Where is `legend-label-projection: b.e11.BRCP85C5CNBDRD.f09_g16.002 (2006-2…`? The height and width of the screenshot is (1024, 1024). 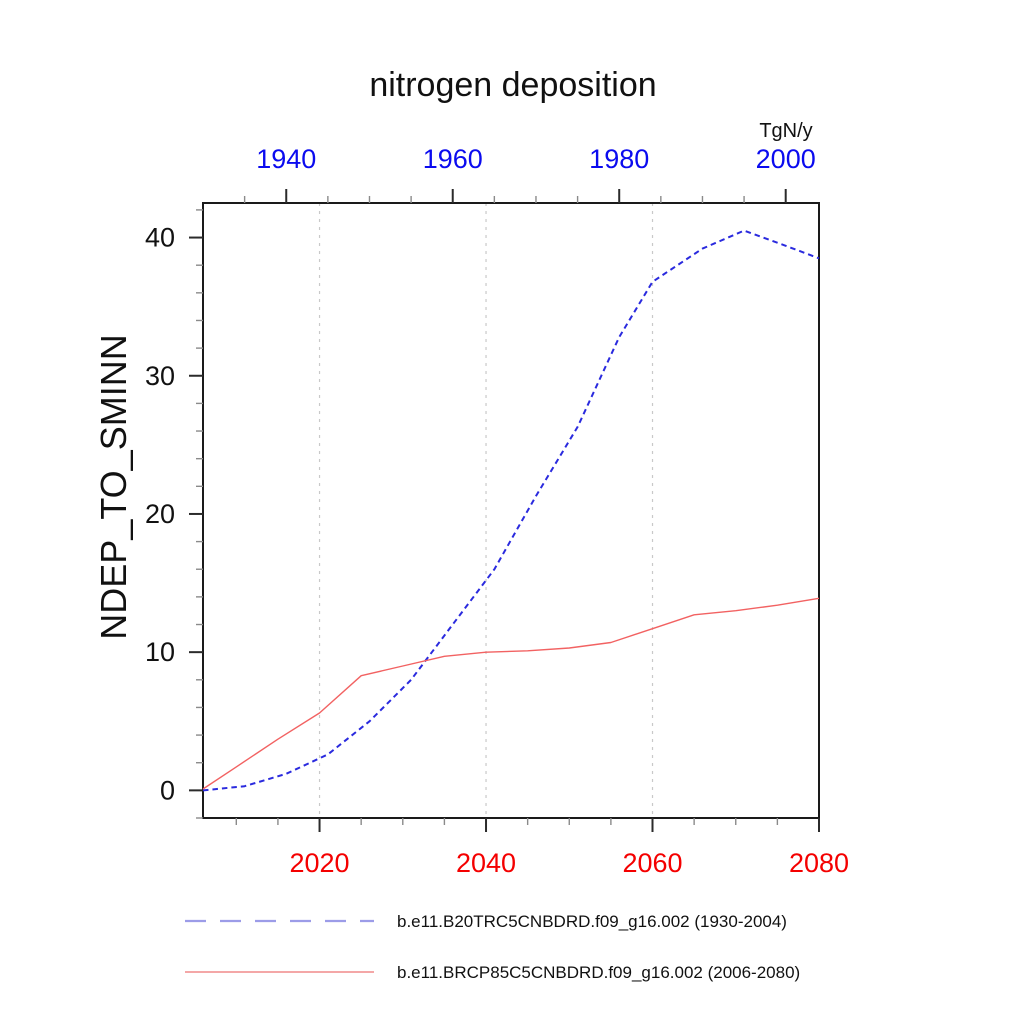
legend-label-projection: b.e11.BRCP85C5CNBDRD.f09_g16.002 (2006-2… is located at coordinates (598, 972).